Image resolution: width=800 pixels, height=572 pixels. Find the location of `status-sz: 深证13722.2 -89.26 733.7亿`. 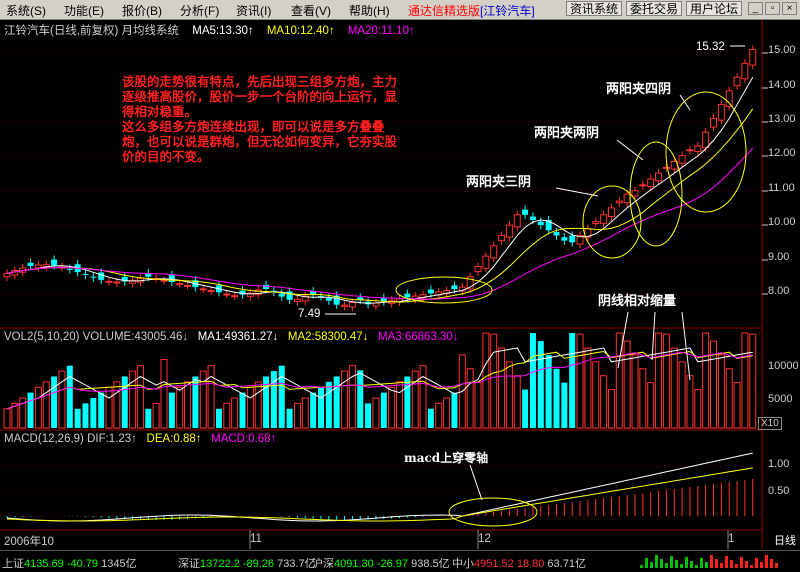

status-sz: 深证13722.2 -89.26 733.7亿 is located at coordinates (247, 564).